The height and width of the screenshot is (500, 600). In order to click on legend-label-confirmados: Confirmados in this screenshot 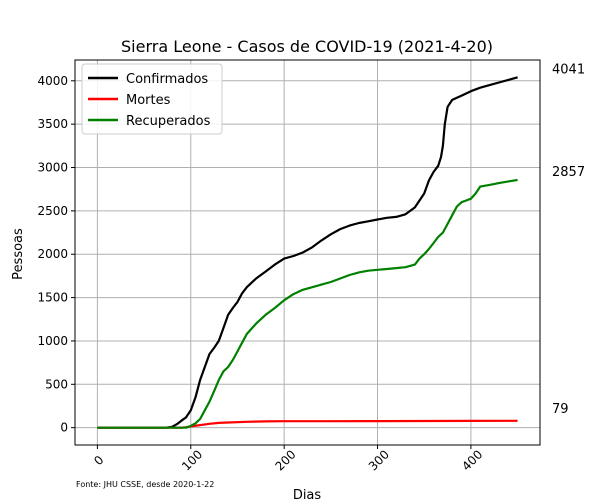, I will do `click(167, 79)`.